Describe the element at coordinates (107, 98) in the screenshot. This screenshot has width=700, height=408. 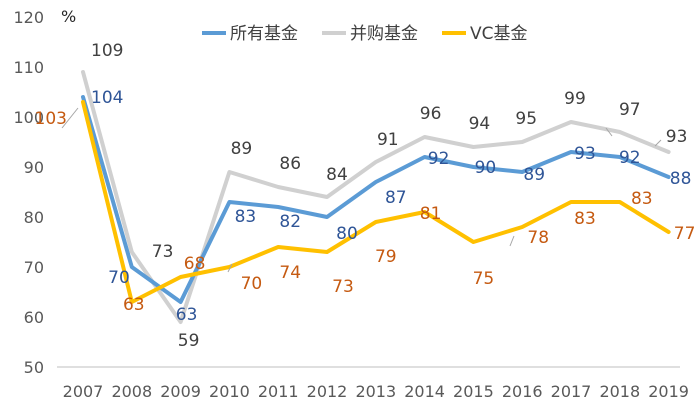
I see `data-label: 104` at that location.